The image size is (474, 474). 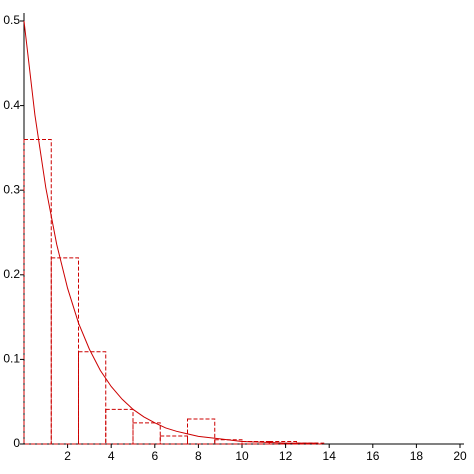 What do you see at coordinates (11, 189) in the screenshot?
I see `y-tick-label: 0.3` at bounding box center [11, 189].